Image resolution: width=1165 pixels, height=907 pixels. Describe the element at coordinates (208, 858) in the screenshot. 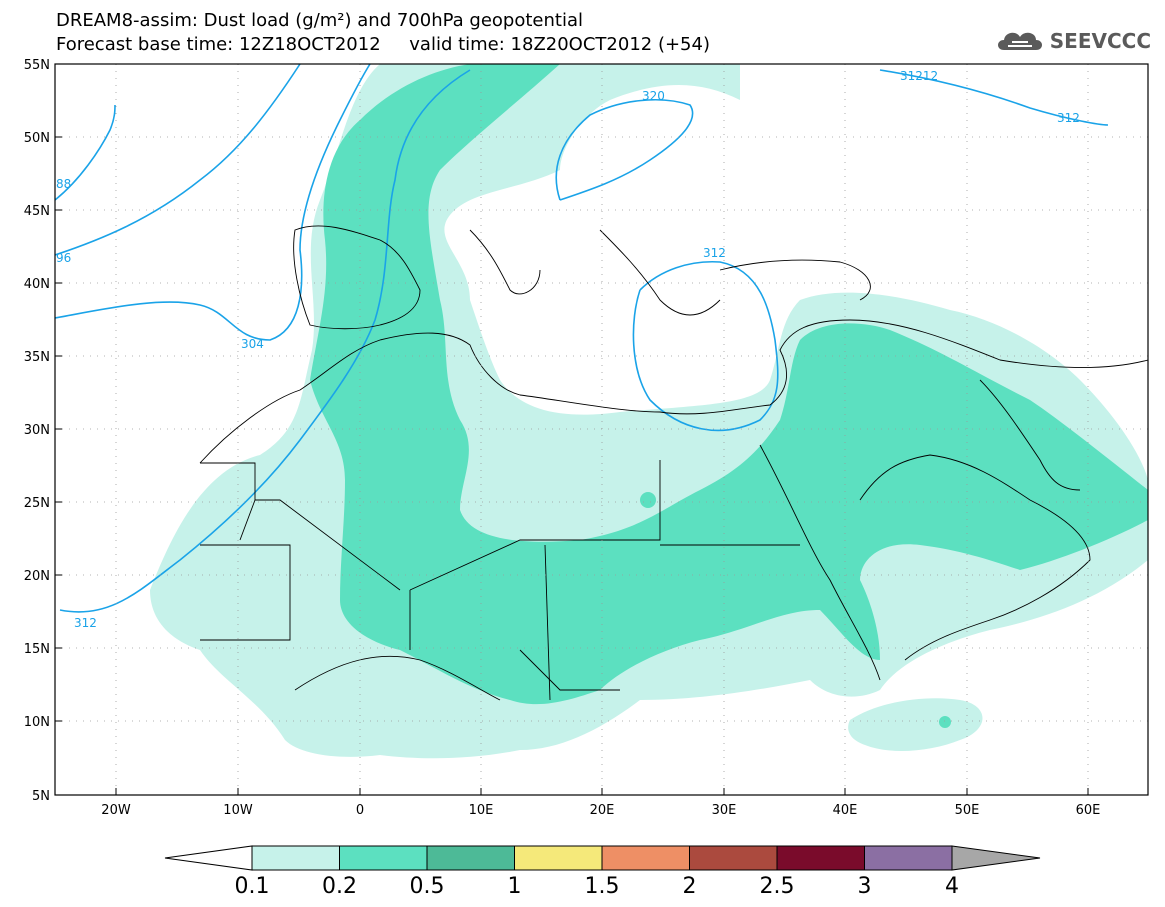

I see `colorbar-under-arrow` at that location.